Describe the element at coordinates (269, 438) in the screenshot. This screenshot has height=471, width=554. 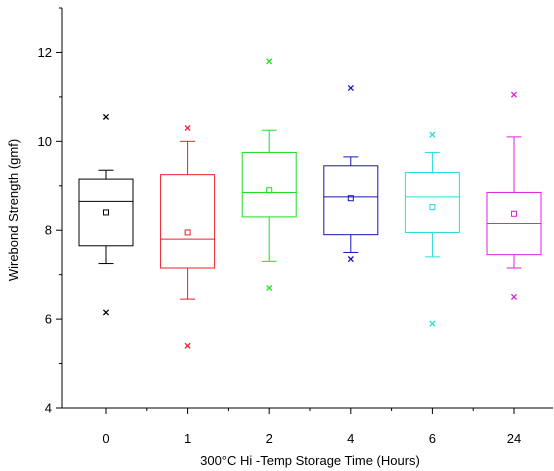
I see `x-tick-label: 2` at that location.